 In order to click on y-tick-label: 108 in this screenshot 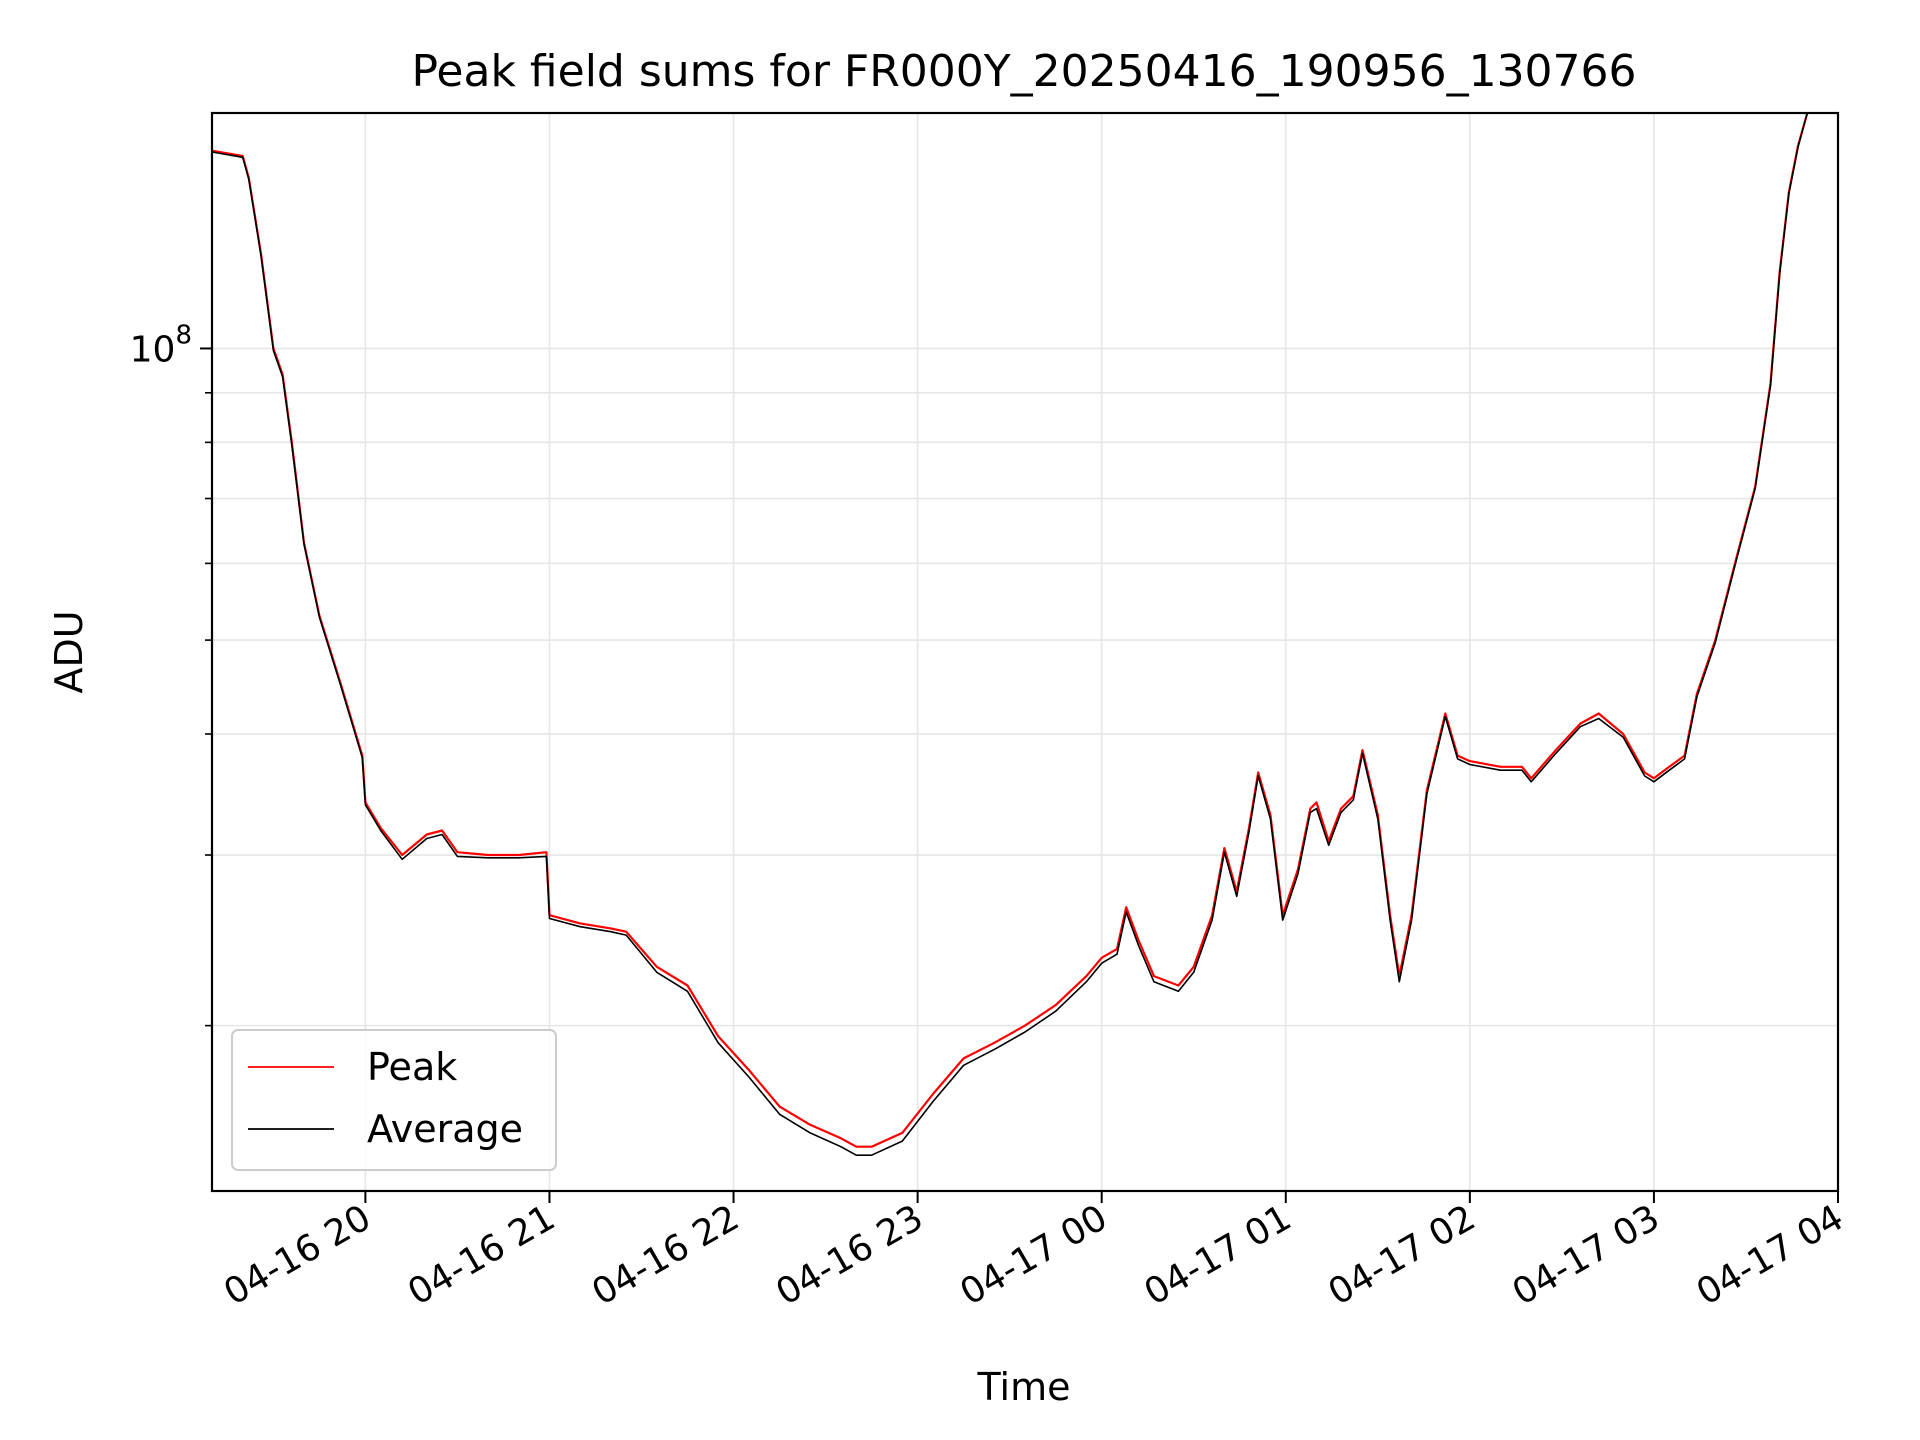, I will do `click(161, 345)`.